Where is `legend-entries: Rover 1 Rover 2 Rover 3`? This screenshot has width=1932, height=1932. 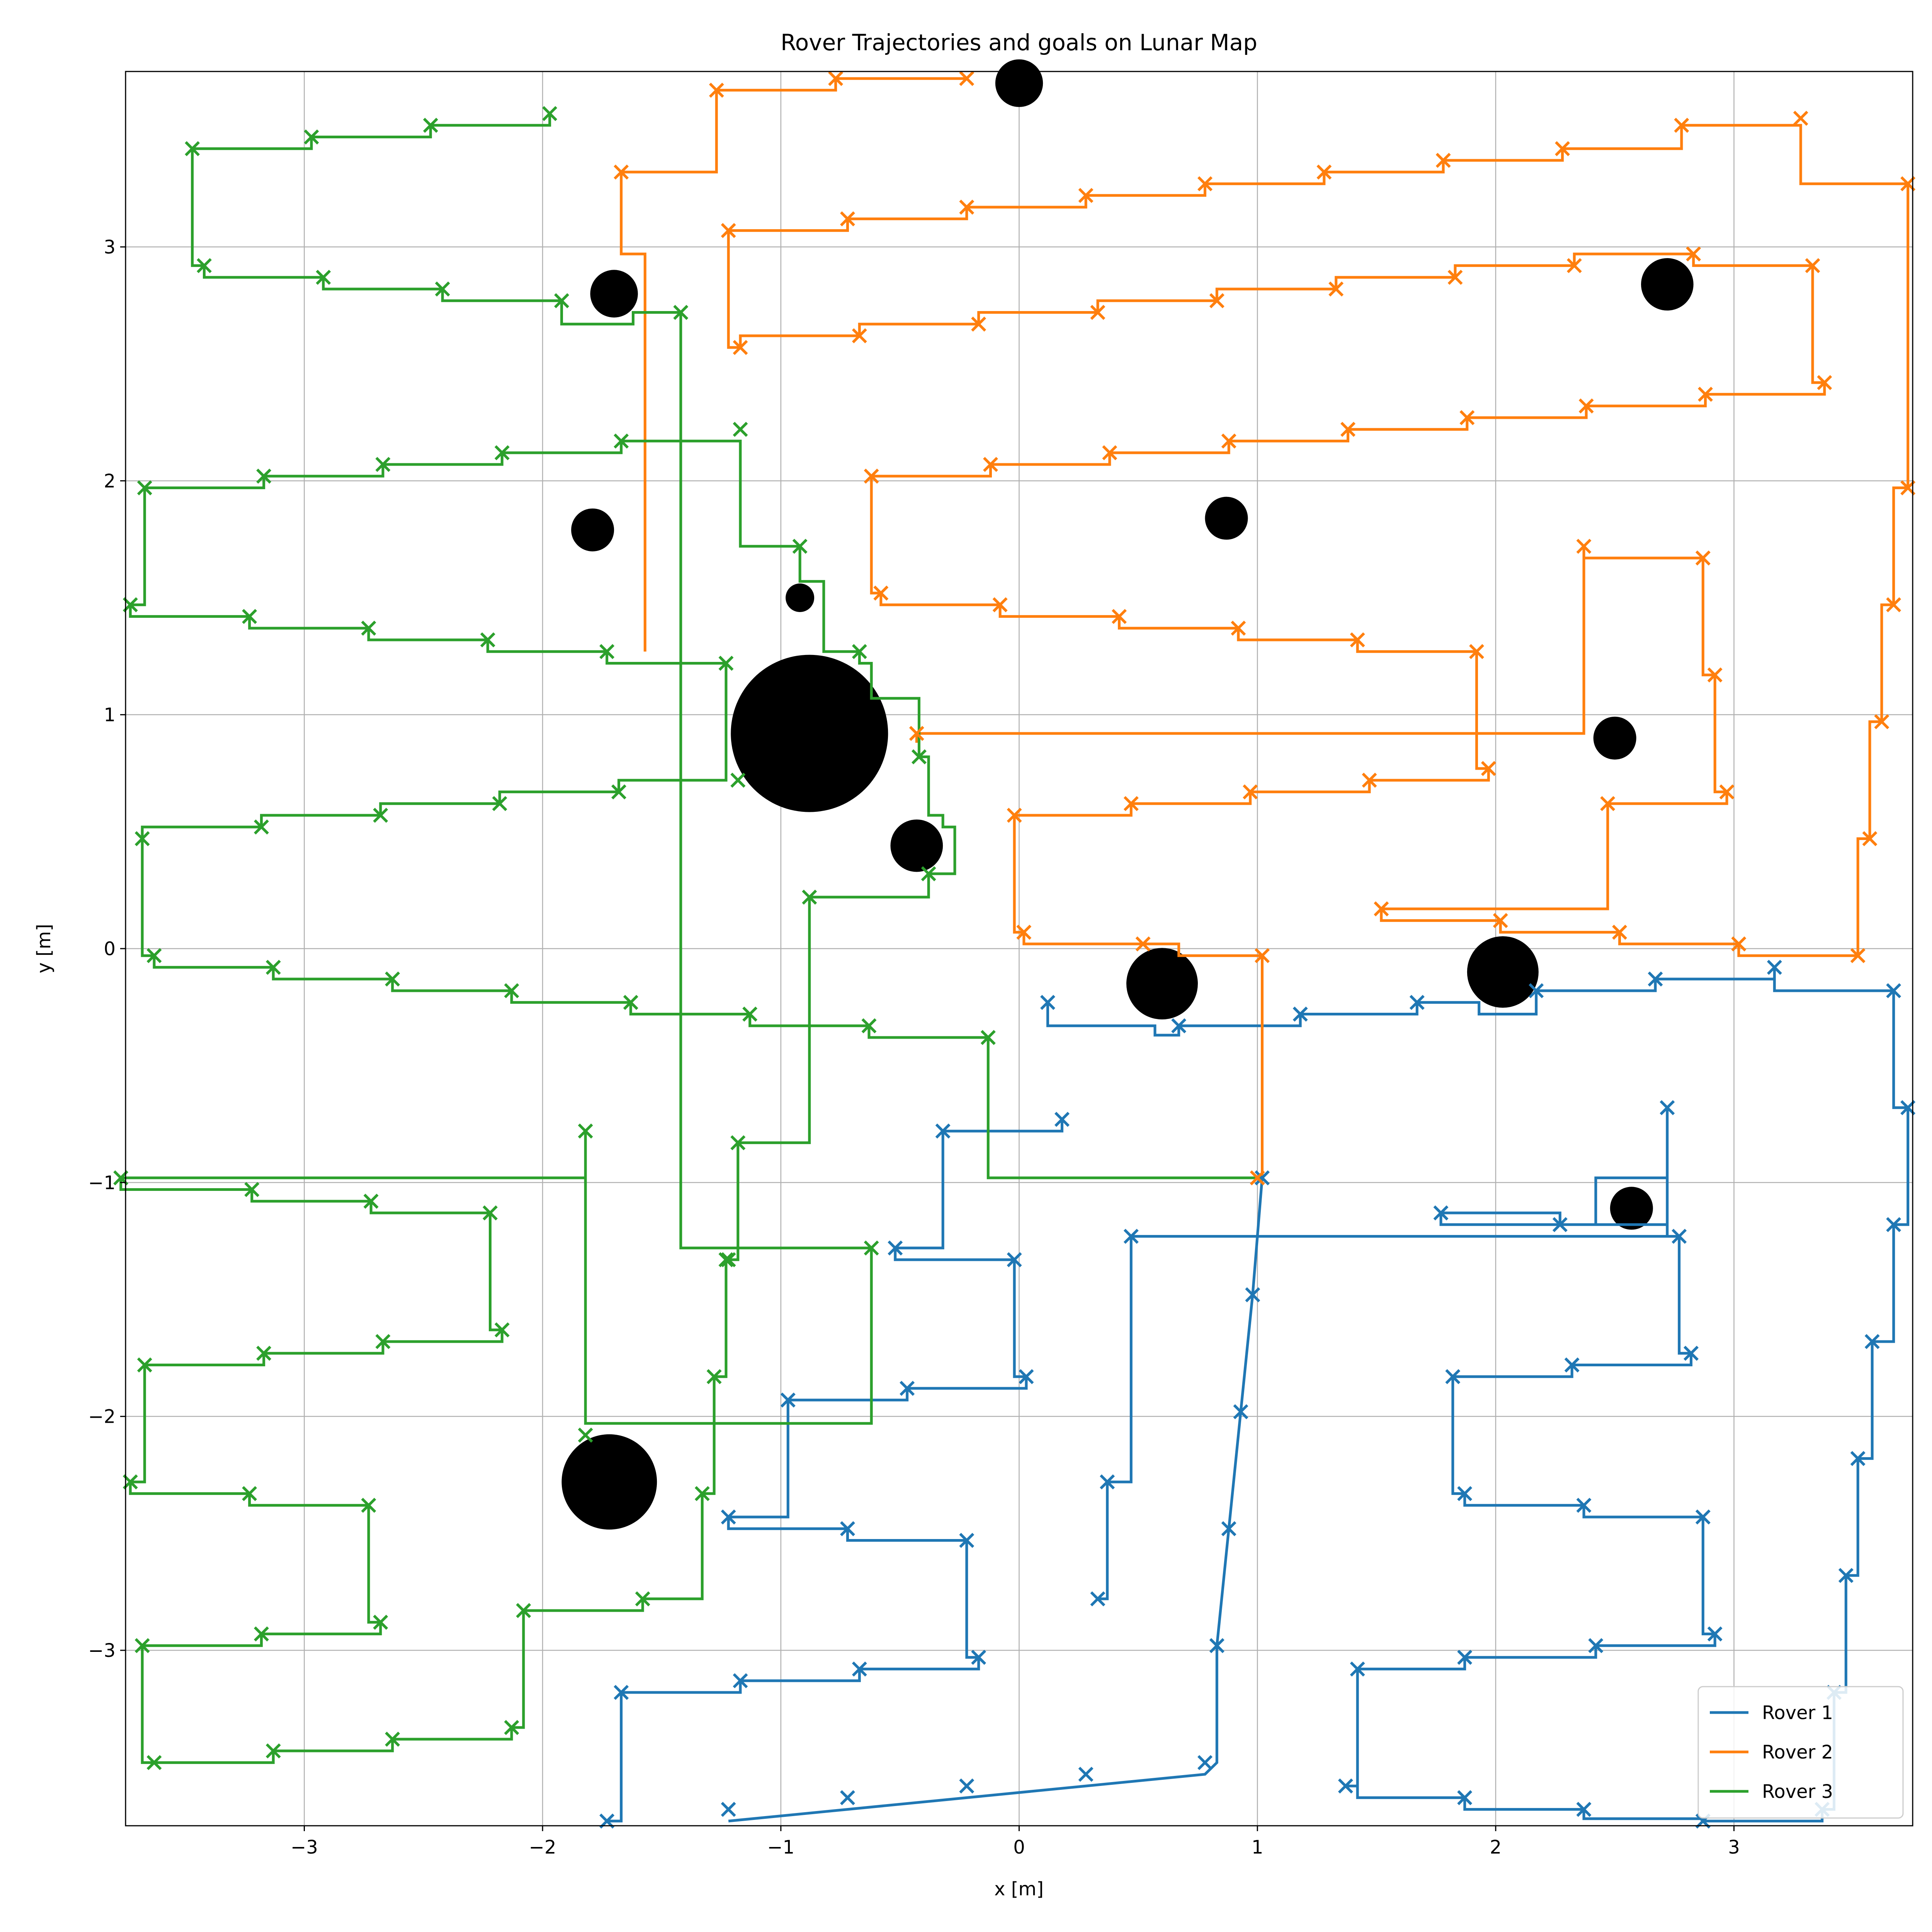 legend-entries: Rover 1 Rover 2 Rover 3 is located at coordinates (1771, 1753).